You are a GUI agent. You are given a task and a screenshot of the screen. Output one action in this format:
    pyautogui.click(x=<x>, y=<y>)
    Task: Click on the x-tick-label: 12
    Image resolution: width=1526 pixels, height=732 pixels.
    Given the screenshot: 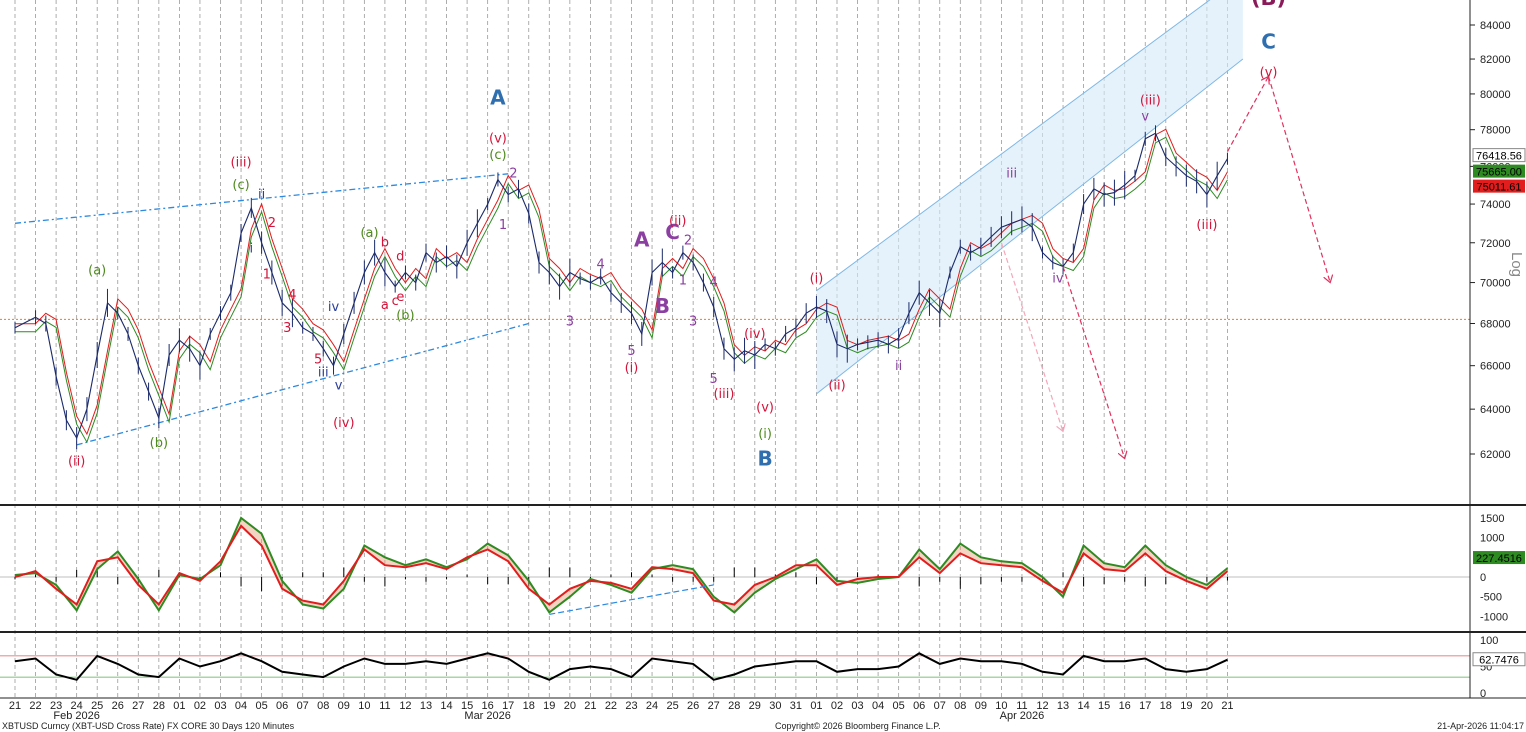 What is the action you would take?
    pyautogui.click(x=1042, y=706)
    